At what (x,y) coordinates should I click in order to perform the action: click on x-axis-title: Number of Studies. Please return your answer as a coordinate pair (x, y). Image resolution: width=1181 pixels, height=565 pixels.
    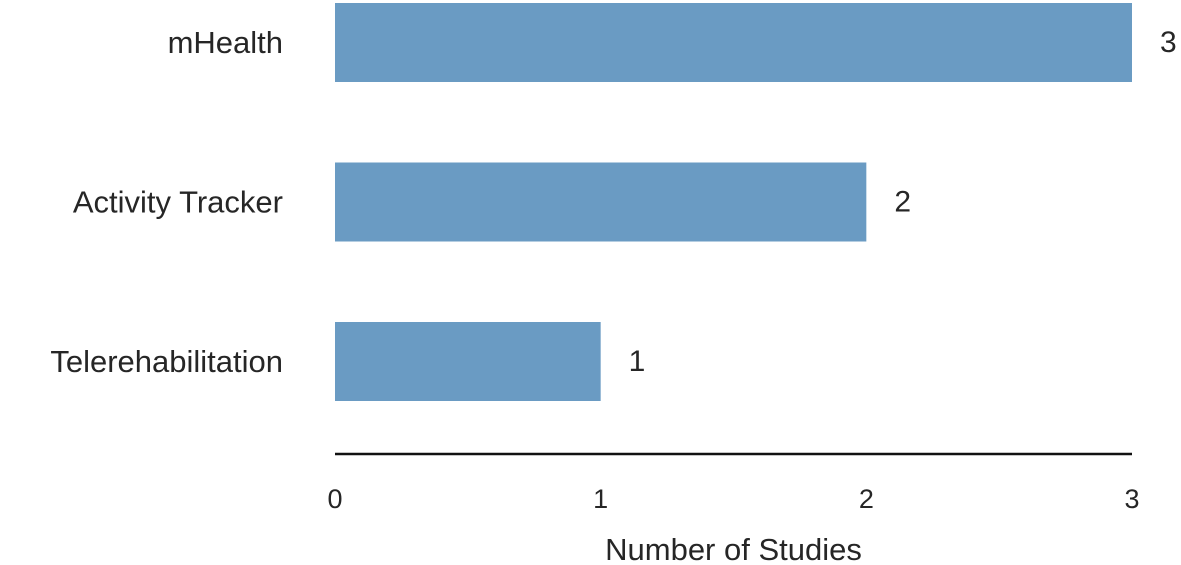
    Looking at the image, I should click on (733, 548).